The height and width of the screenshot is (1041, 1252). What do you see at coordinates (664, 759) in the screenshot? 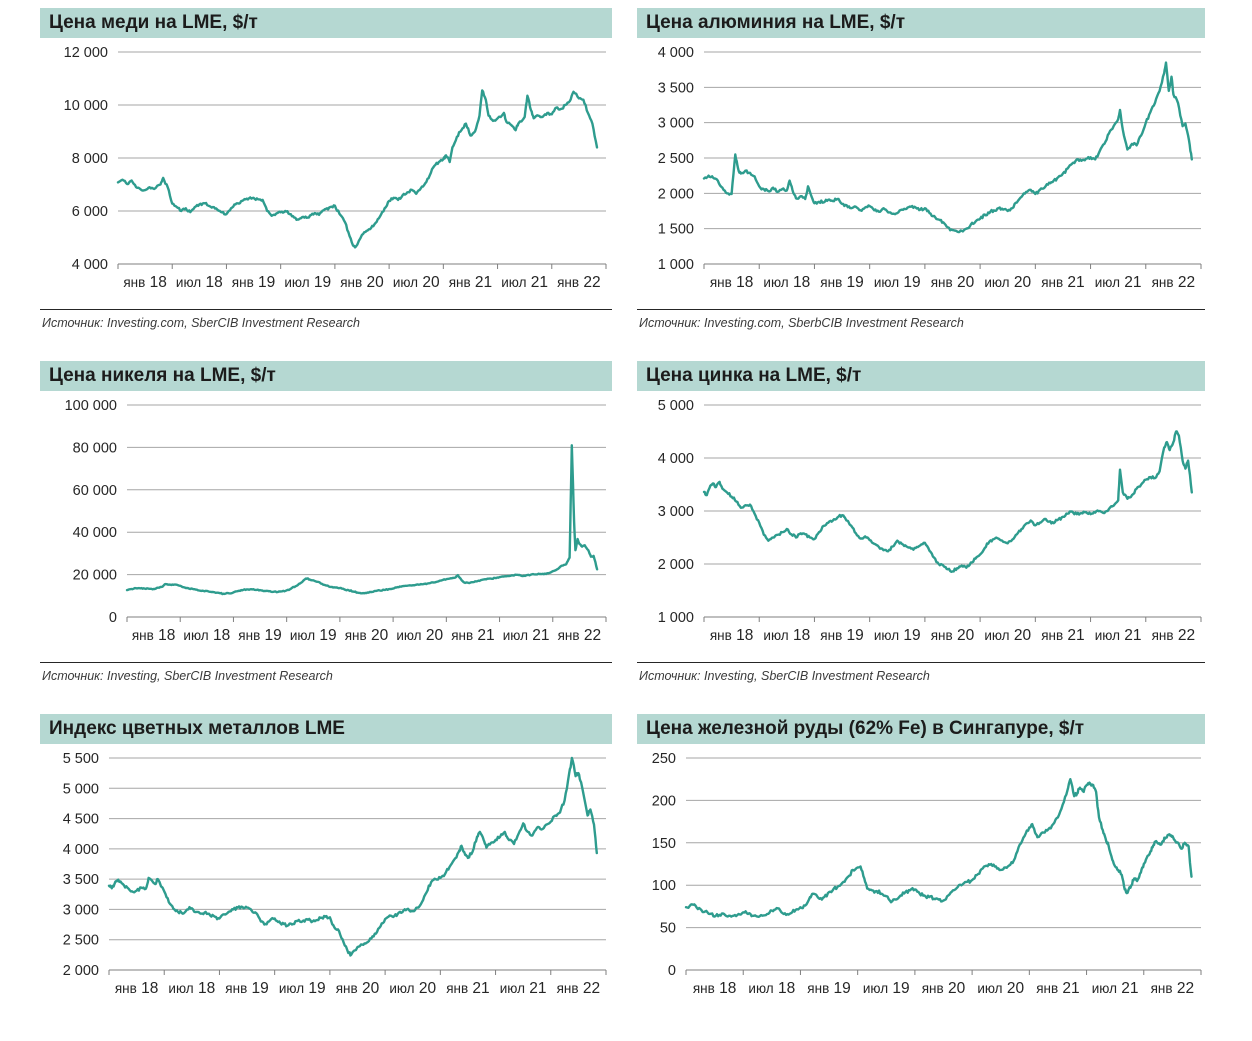
I see `svg-text: 250` at bounding box center [664, 759].